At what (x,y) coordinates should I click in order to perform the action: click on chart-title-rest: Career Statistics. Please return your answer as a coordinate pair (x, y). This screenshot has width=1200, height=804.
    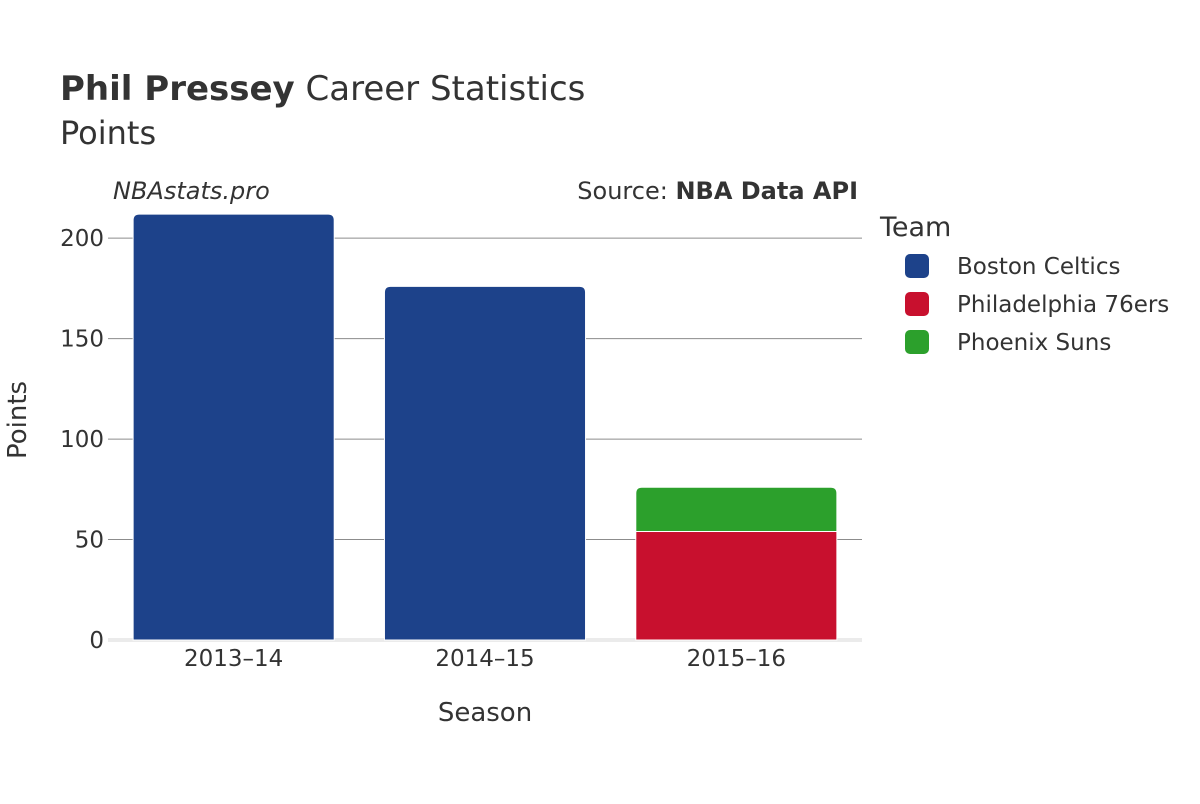
    Looking at the image, I should click on (446, 89).